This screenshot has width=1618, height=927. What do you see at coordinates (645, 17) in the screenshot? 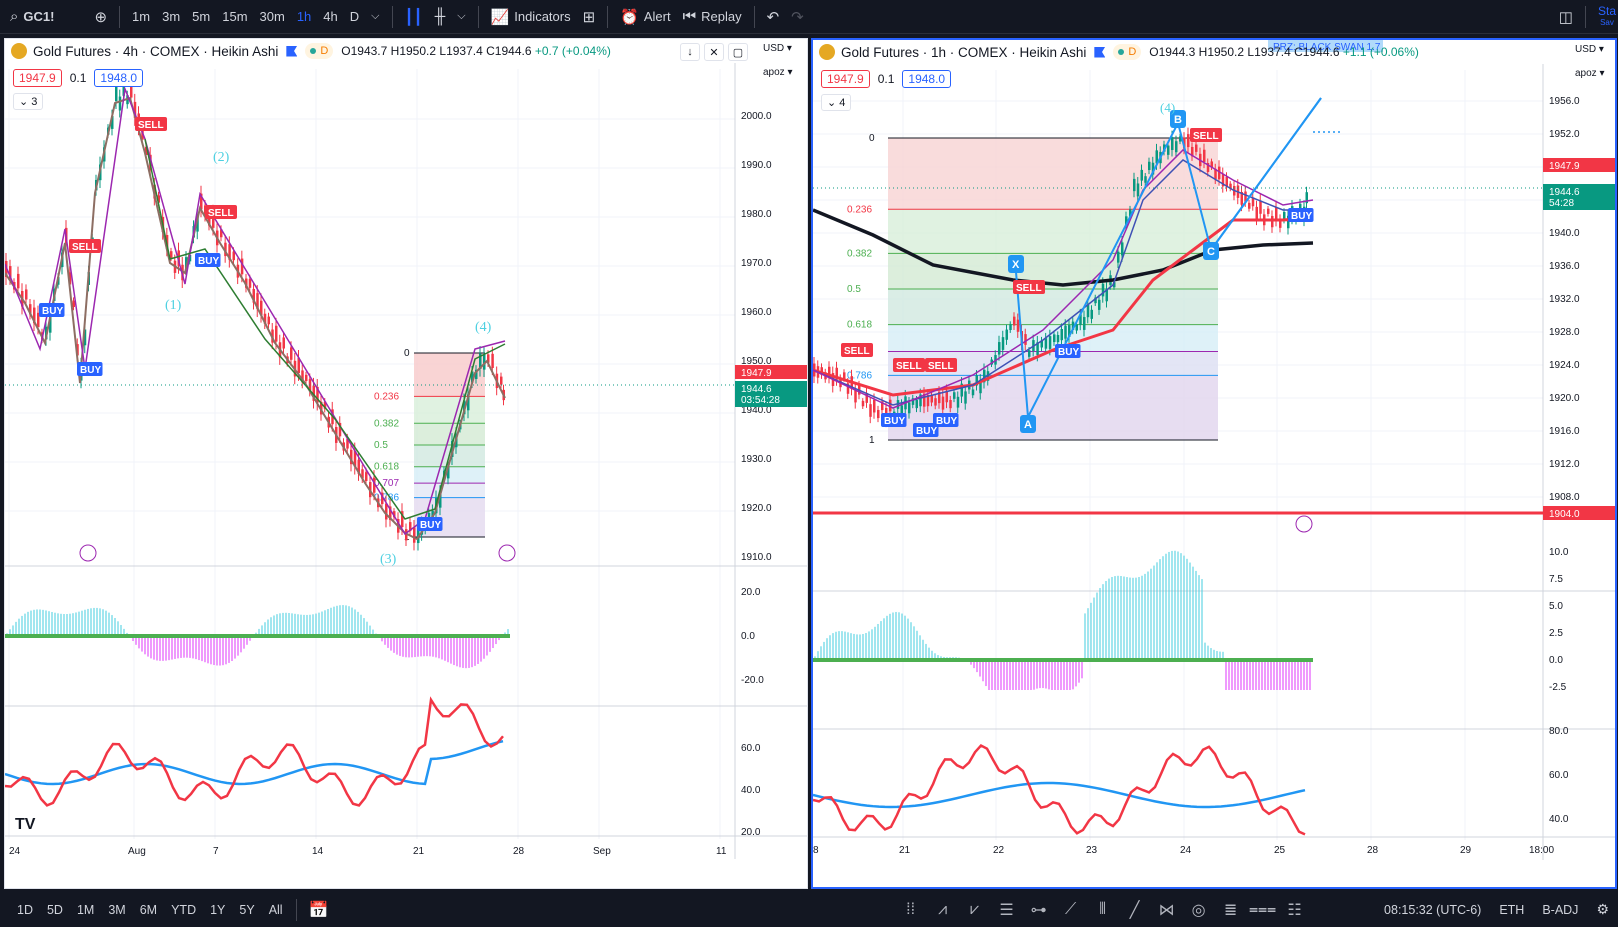
I see `alert-button: ⏰ Alert` at bounding box center [645, 17].